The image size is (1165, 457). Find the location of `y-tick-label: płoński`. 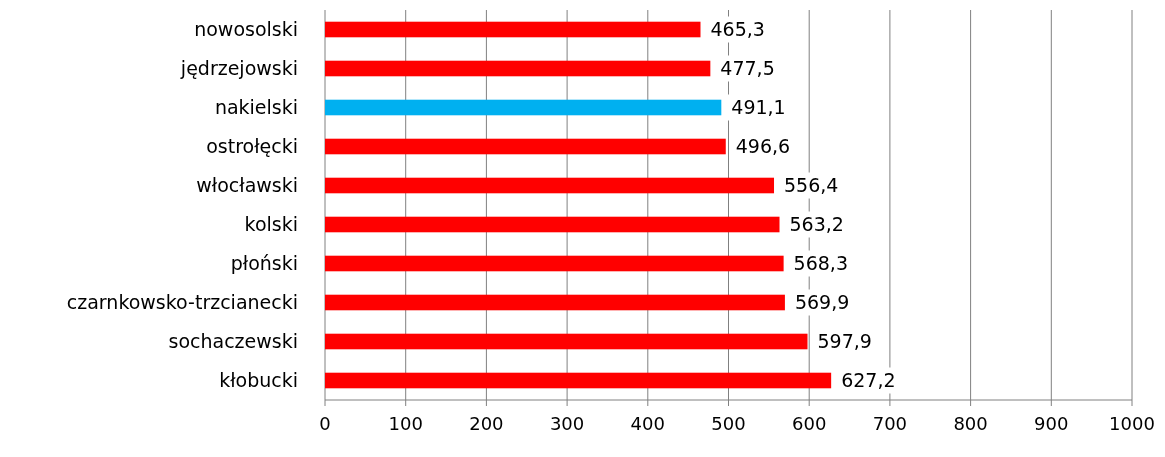

y-tick-label: płoński is located at coordinates (264, 263).